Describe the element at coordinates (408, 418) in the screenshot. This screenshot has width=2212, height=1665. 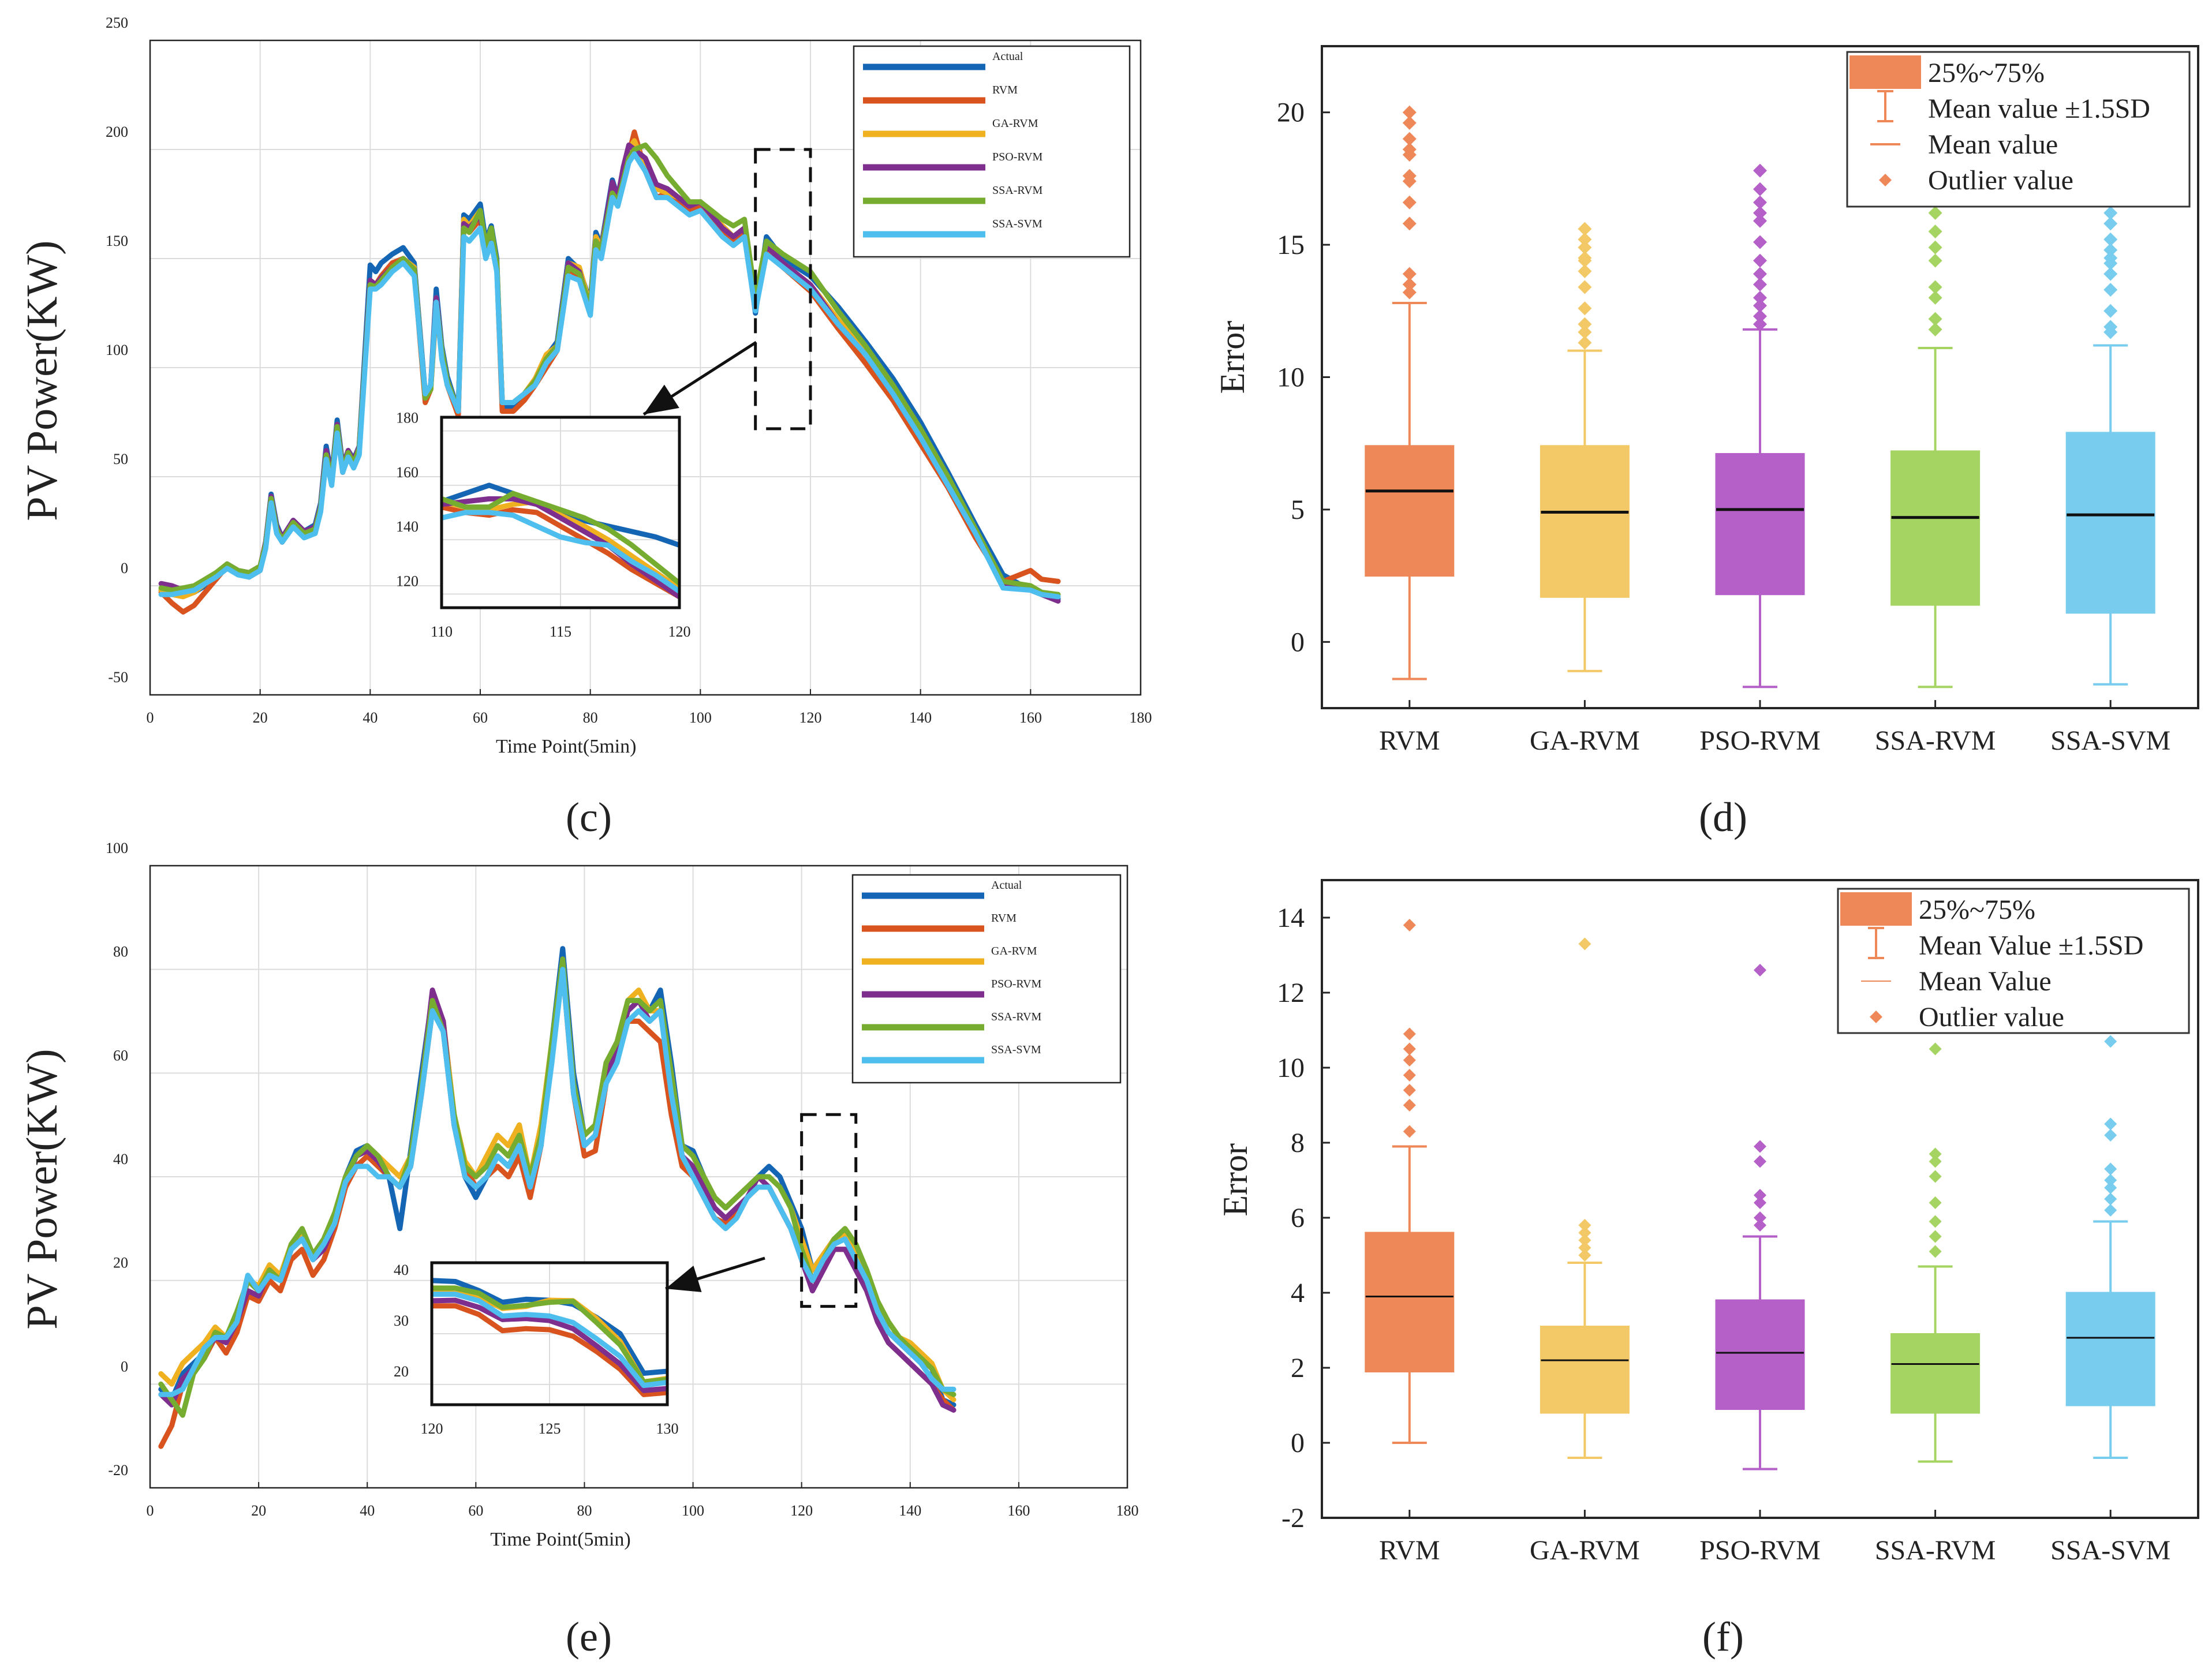
I see `inset-y-tick-label: 180` at that location.